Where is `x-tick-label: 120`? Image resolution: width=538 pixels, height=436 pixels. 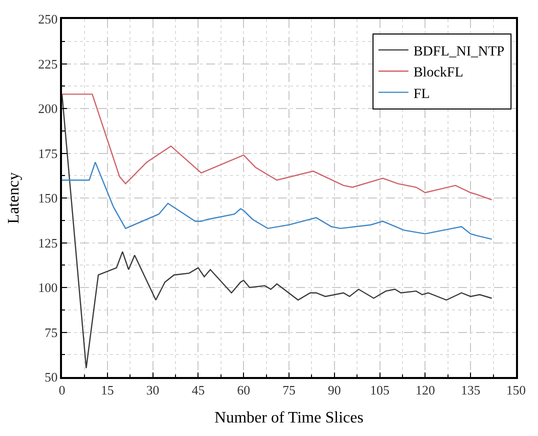 x-tick-label: 120 is located at coordinates (425, 390).